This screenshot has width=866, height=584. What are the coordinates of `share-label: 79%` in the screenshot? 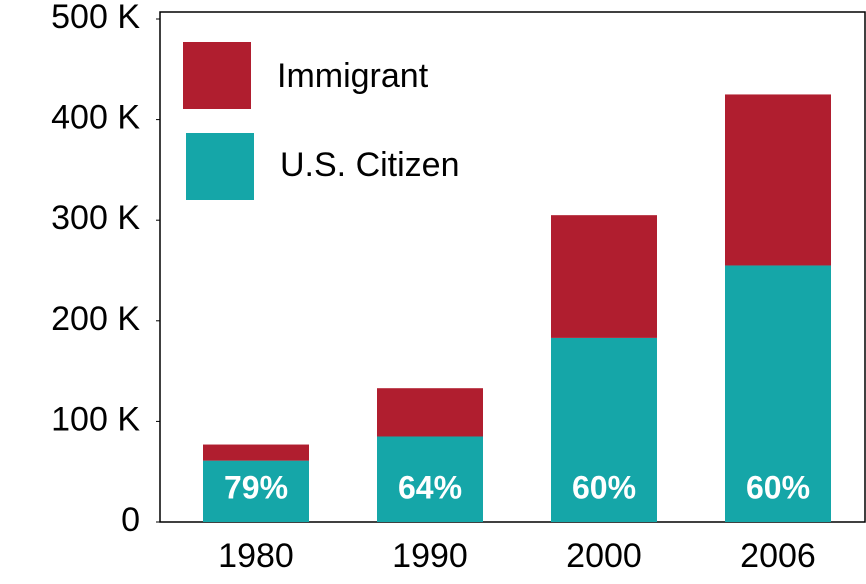 It's located at (256, 487).